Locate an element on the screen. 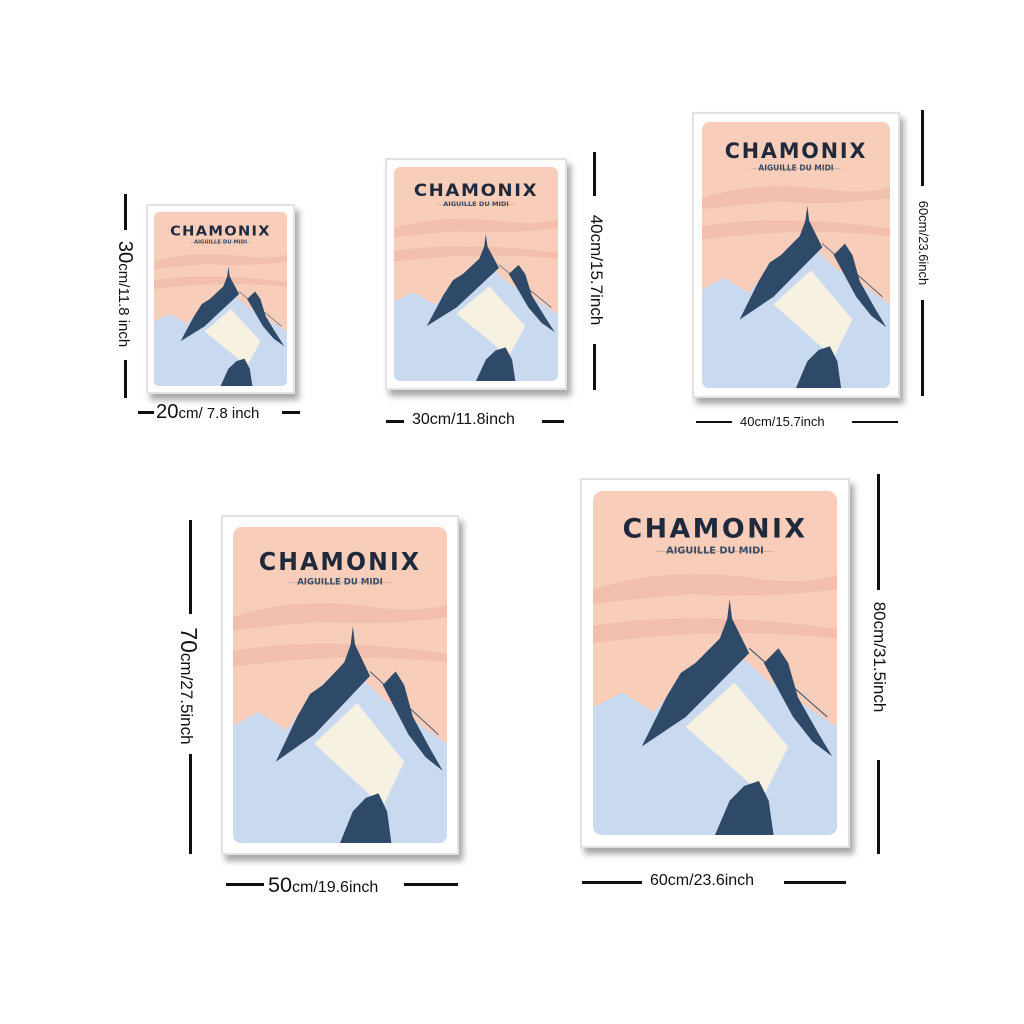 This screenshot has height=1024, width=1024. width-label-20x30: 20cm/ 7.8 inch is located at coordinates (207, 412).